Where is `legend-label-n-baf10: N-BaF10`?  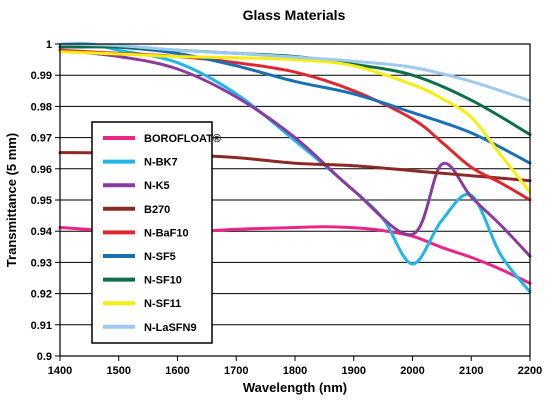 legend-label-n-baf10: N-BaF10 is located at coordinates (166, 233).